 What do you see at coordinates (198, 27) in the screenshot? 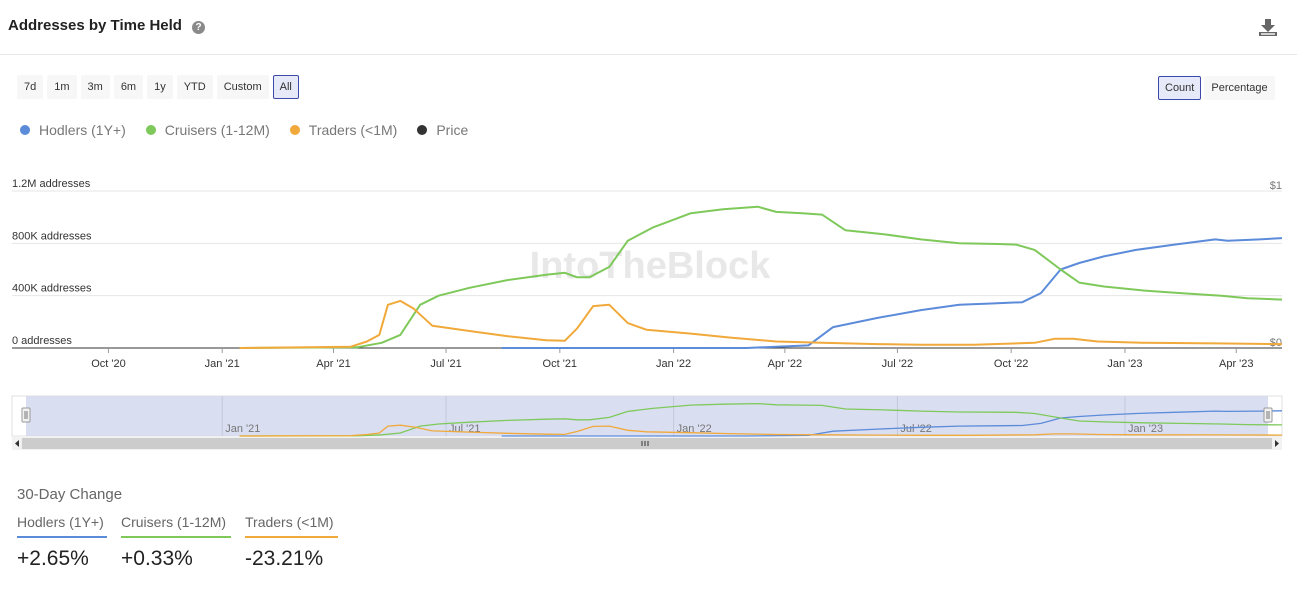
I see `help-icon: ?` at bounding box center [198, 27].